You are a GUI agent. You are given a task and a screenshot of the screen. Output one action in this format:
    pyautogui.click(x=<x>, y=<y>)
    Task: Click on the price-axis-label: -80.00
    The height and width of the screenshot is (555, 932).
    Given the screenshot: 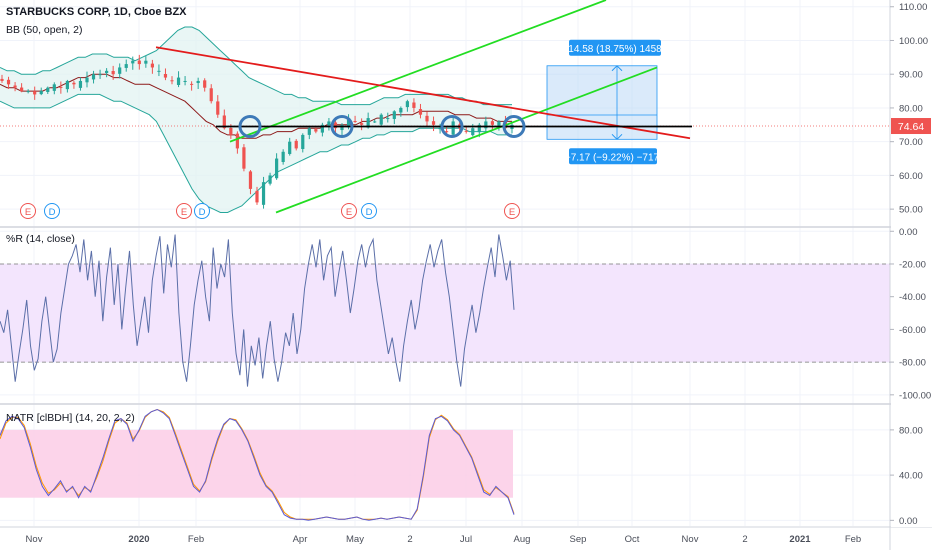 What is the action you would take?
    pyautogui.click(x=912, y=363)
    